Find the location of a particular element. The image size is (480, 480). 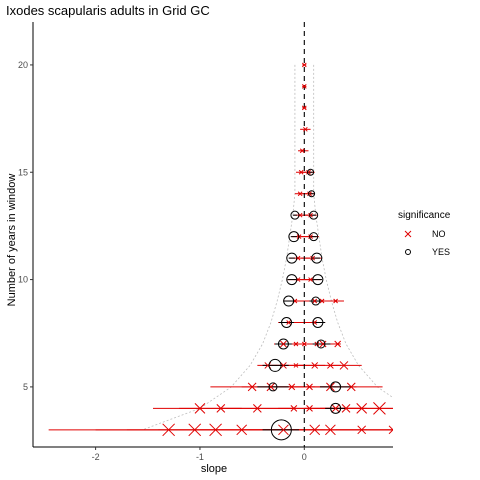

point-no-5-stroke-b is located at coordinates (301, 172).